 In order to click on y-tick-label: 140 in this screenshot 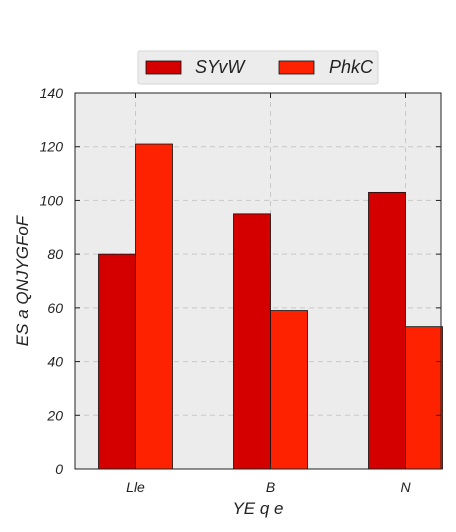, I will do `click(52, 93)`.